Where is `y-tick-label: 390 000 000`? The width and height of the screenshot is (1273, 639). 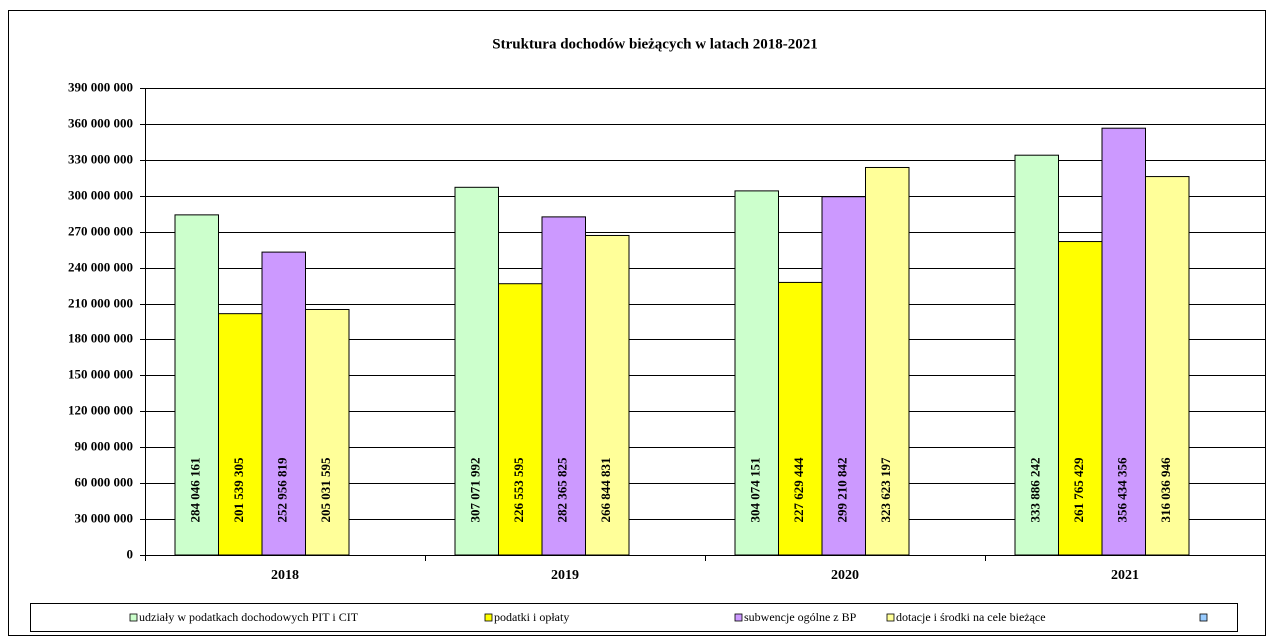
y-tick-label: 390 000 000 is located at coordinates (100, 86).